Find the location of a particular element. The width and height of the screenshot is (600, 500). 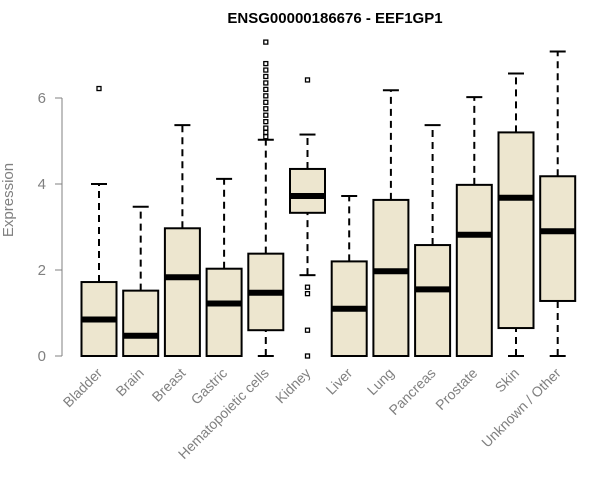

box-liver is located at coordinates (349, 276).